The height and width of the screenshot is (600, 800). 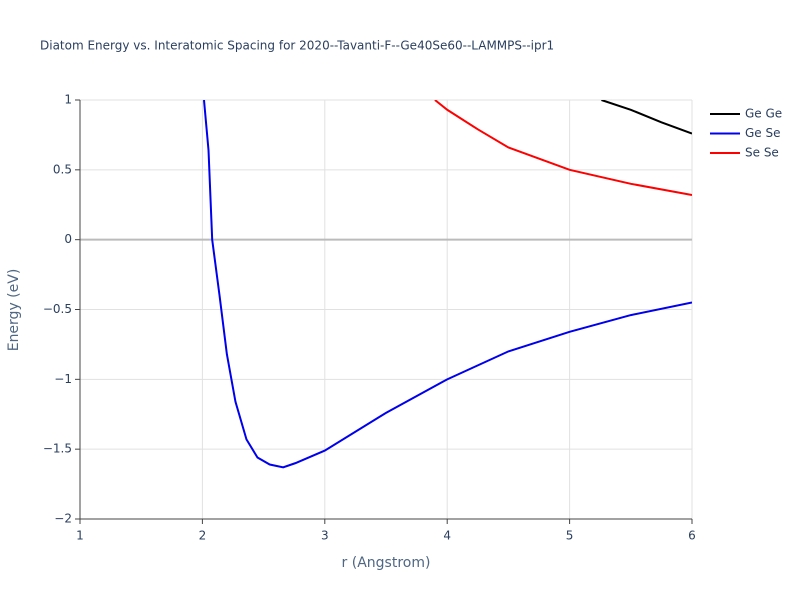 I want to click on y-tick-label: −2, so click(x=63, y=519).